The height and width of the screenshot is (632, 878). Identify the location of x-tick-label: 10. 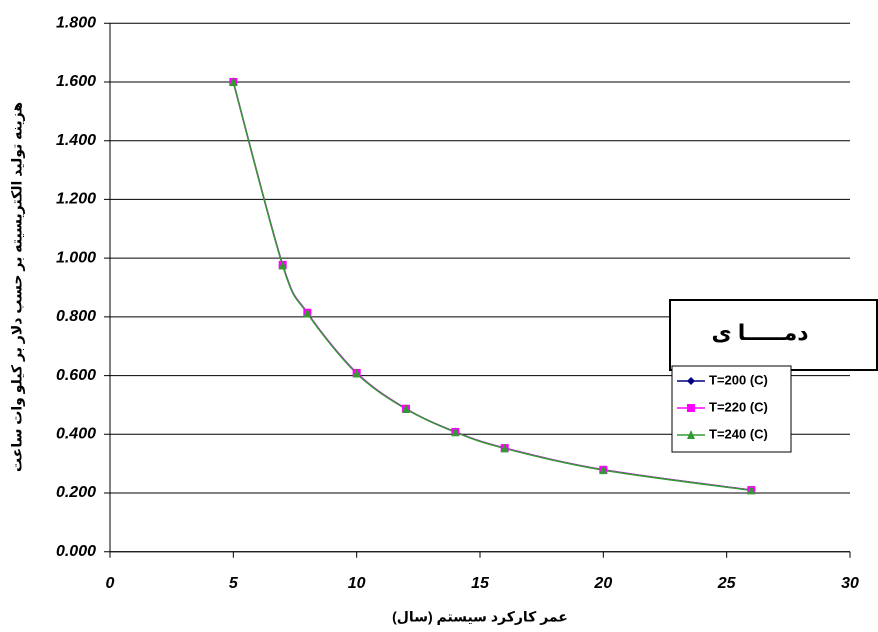
(357, 583).